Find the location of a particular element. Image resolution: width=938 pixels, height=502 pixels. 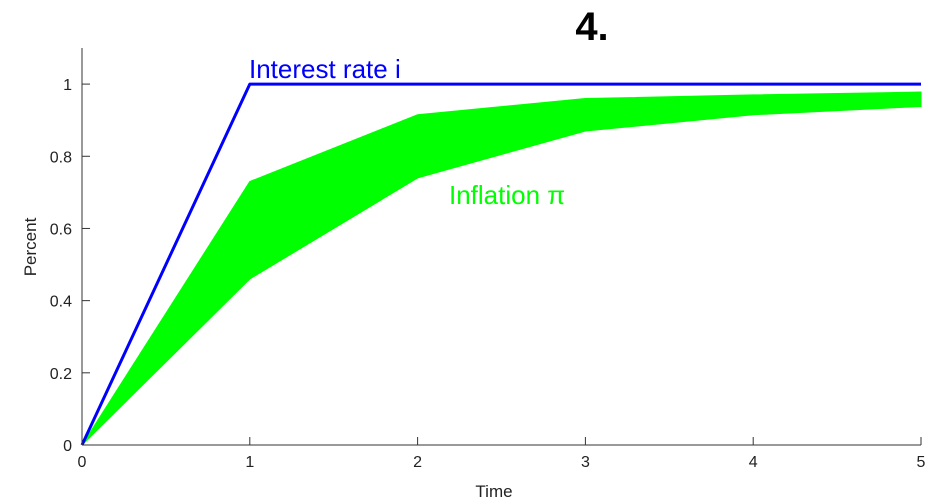

x-tick-label: 0 is located at coordinates (82, 462).